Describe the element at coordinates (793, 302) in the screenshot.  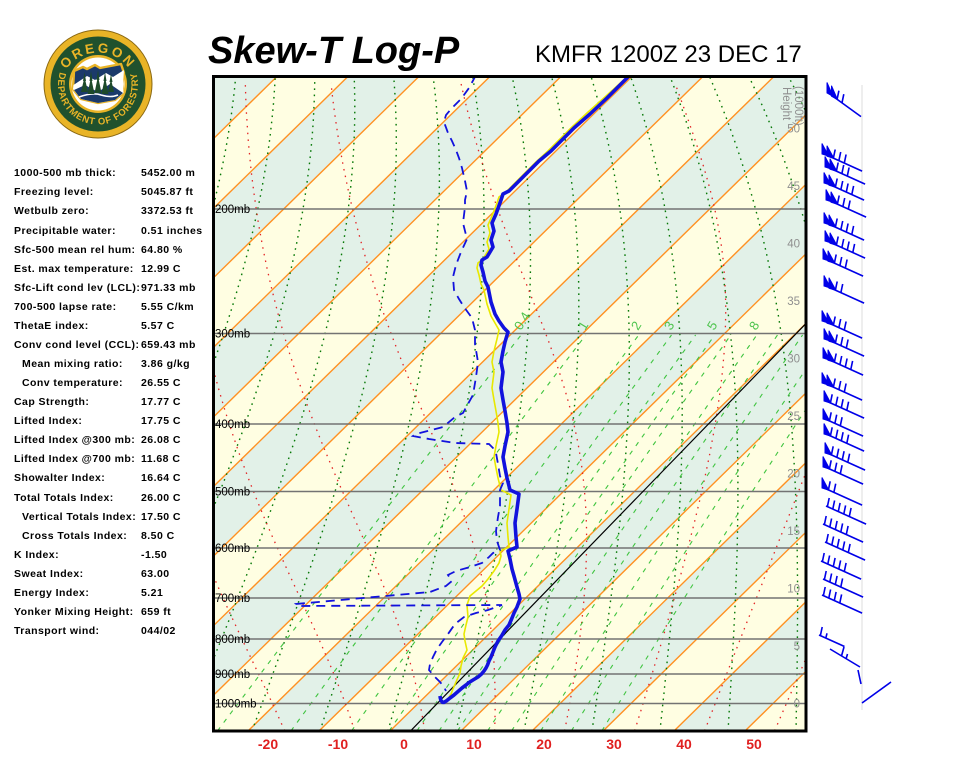
I see `svg-text: 35` at that location.